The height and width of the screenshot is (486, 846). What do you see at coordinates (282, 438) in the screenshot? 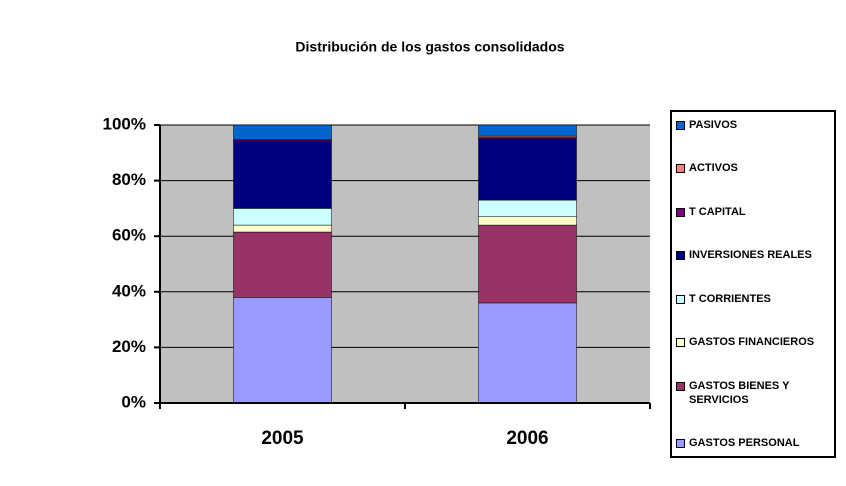
I see `x-tick-label: 2005` at bounding box center [282, 438].